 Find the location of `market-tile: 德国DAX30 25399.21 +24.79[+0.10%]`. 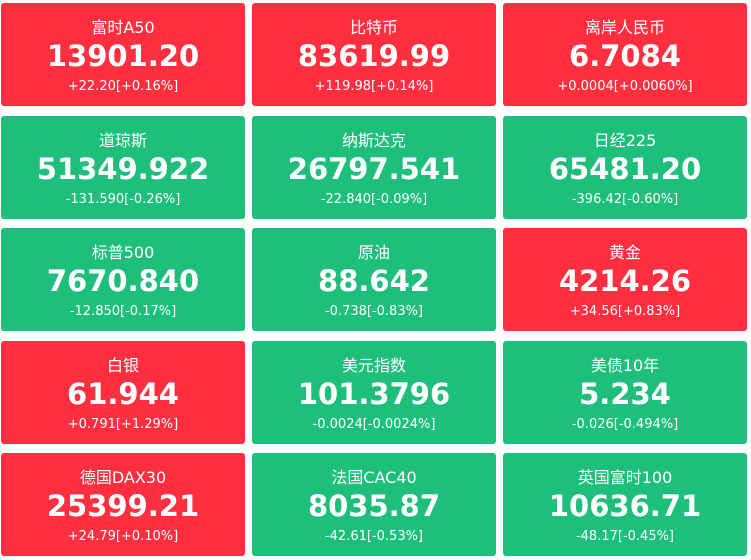

market-tile: 德国DAX30 25399.21 +24.79[+0.10%] is located at coordinates (123, 504).